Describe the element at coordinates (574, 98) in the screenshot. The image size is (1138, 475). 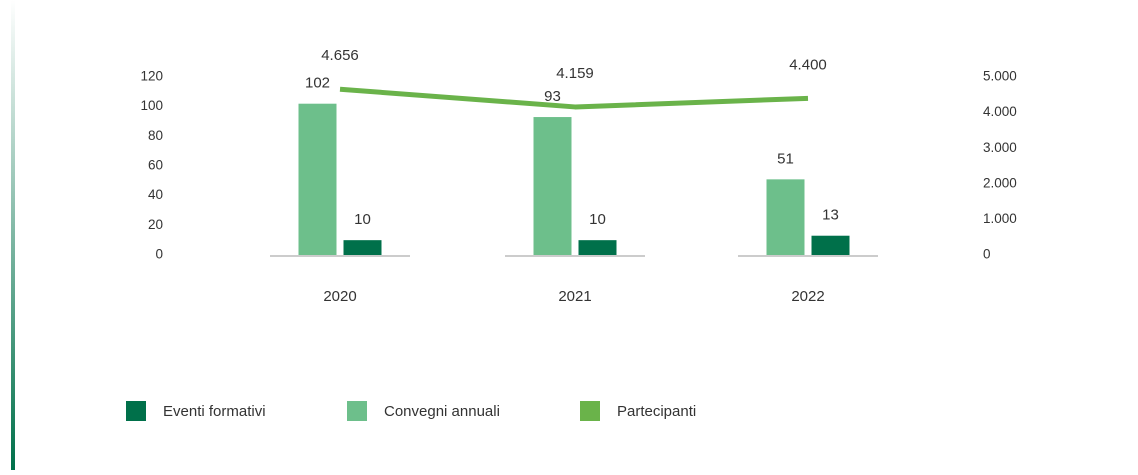
I see `line` at that location.